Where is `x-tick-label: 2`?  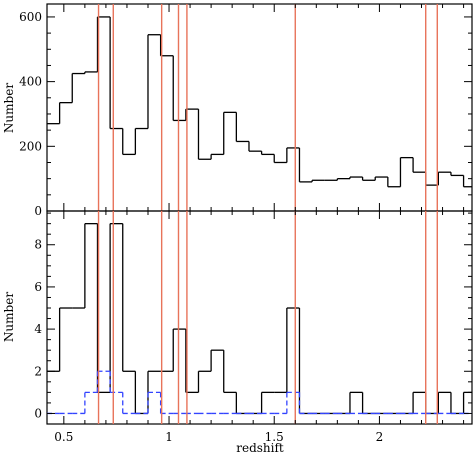
x-tick-label: 2 is located at coordinates (380, 437).